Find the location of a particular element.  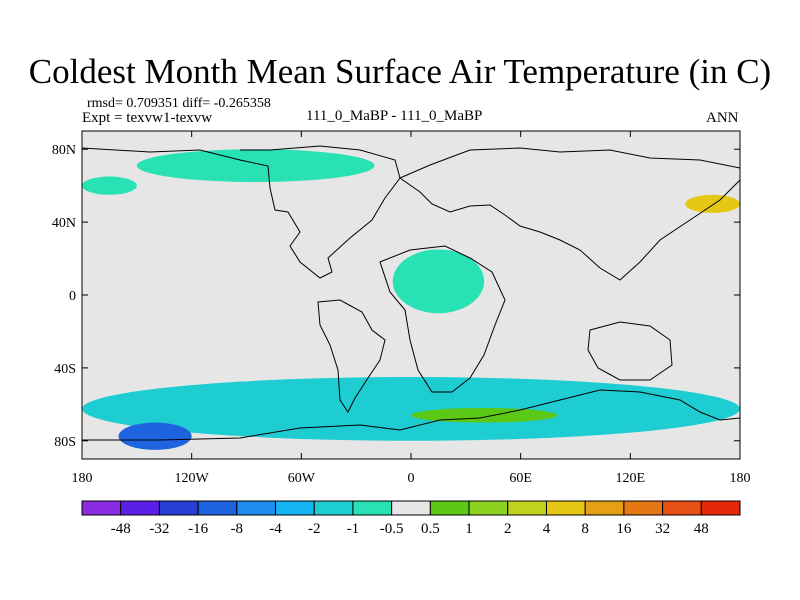

stats-line: rmsd= 0.709351 diff= -0.265358 is located at coordinates (179, 103).